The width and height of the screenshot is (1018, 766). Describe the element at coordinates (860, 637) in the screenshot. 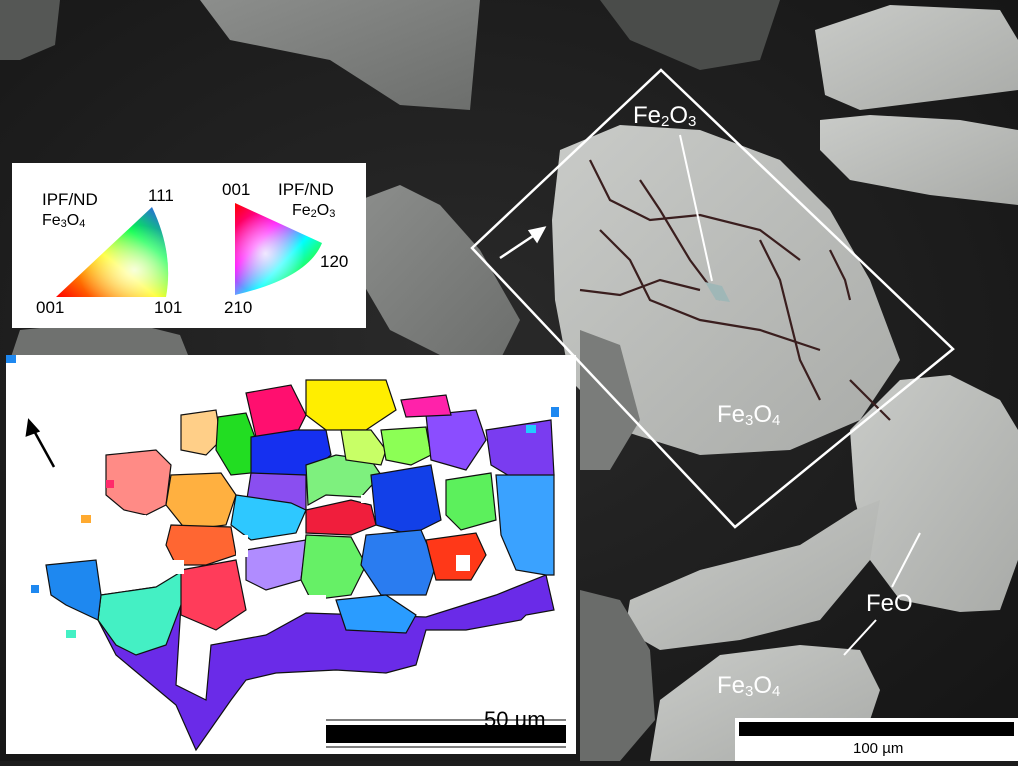

I see `callout-feo-lower` at that location.